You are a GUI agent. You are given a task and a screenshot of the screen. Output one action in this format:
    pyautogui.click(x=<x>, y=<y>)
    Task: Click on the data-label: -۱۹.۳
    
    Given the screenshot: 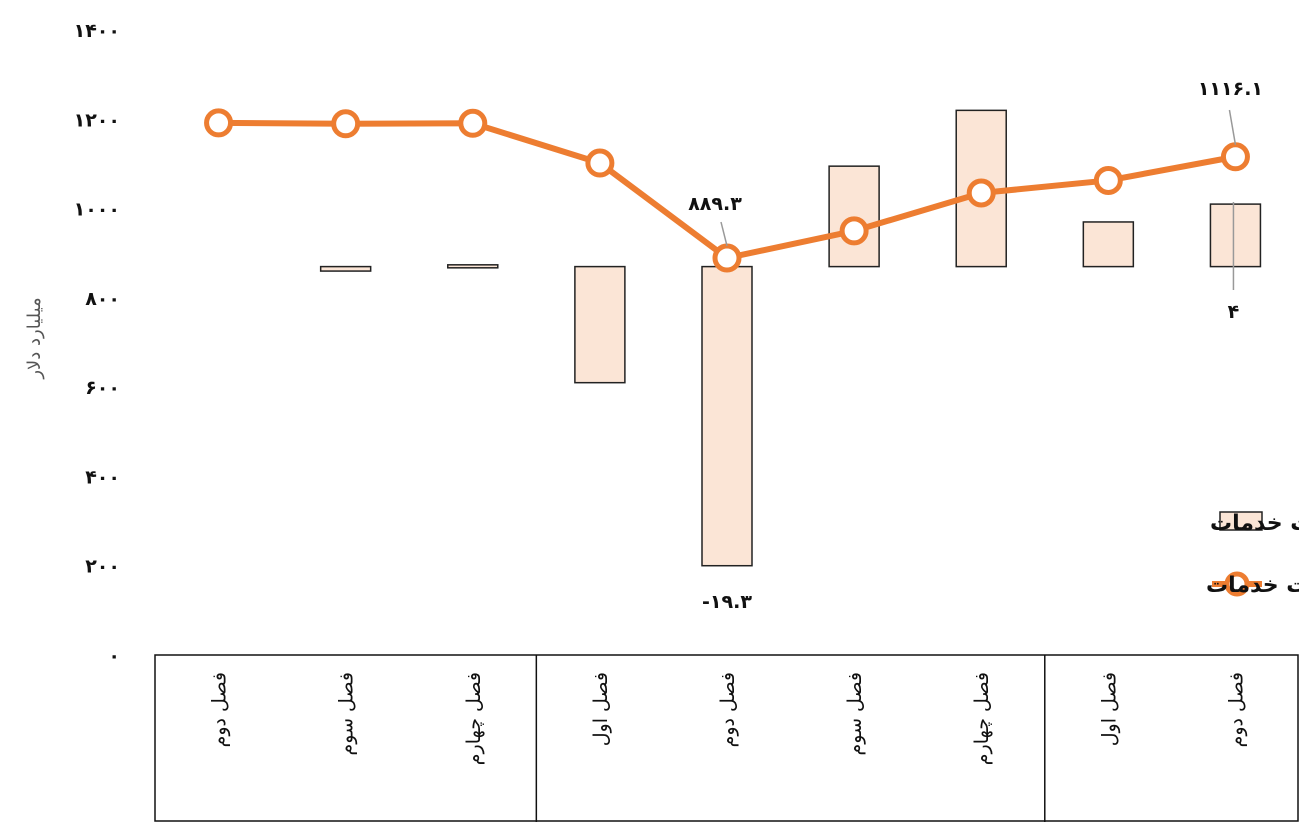 What is the action you would take?
    pyautogui.click(x=727, y=602)
    